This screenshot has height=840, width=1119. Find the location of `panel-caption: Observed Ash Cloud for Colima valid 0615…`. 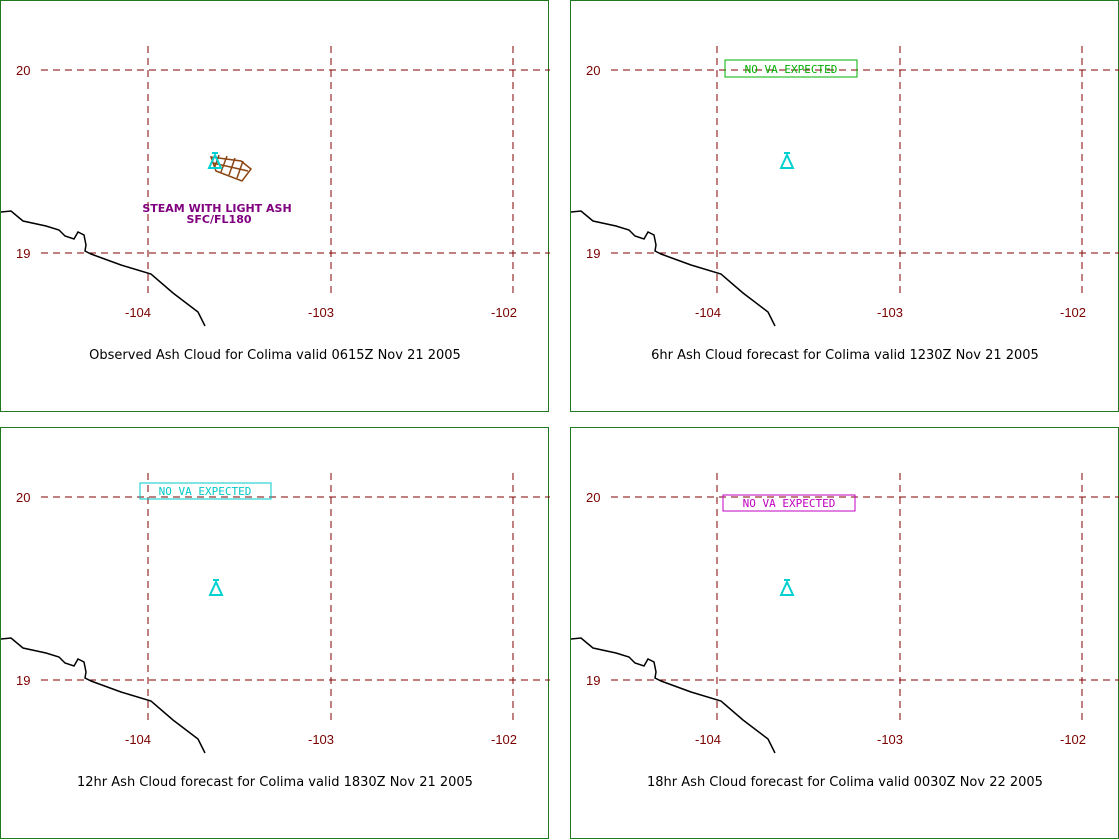

panel-caption: Observed Ash Cloud for Colima valid 0615… is located at coordinates (275, 355).